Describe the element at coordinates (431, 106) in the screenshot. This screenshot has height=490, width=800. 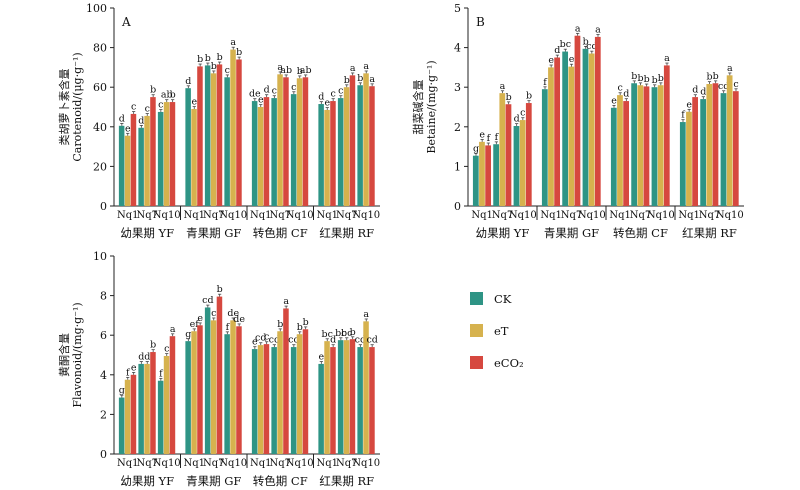
I see `y-axis-label-en: Betaine/(mg·g⁻¹)` at that location.